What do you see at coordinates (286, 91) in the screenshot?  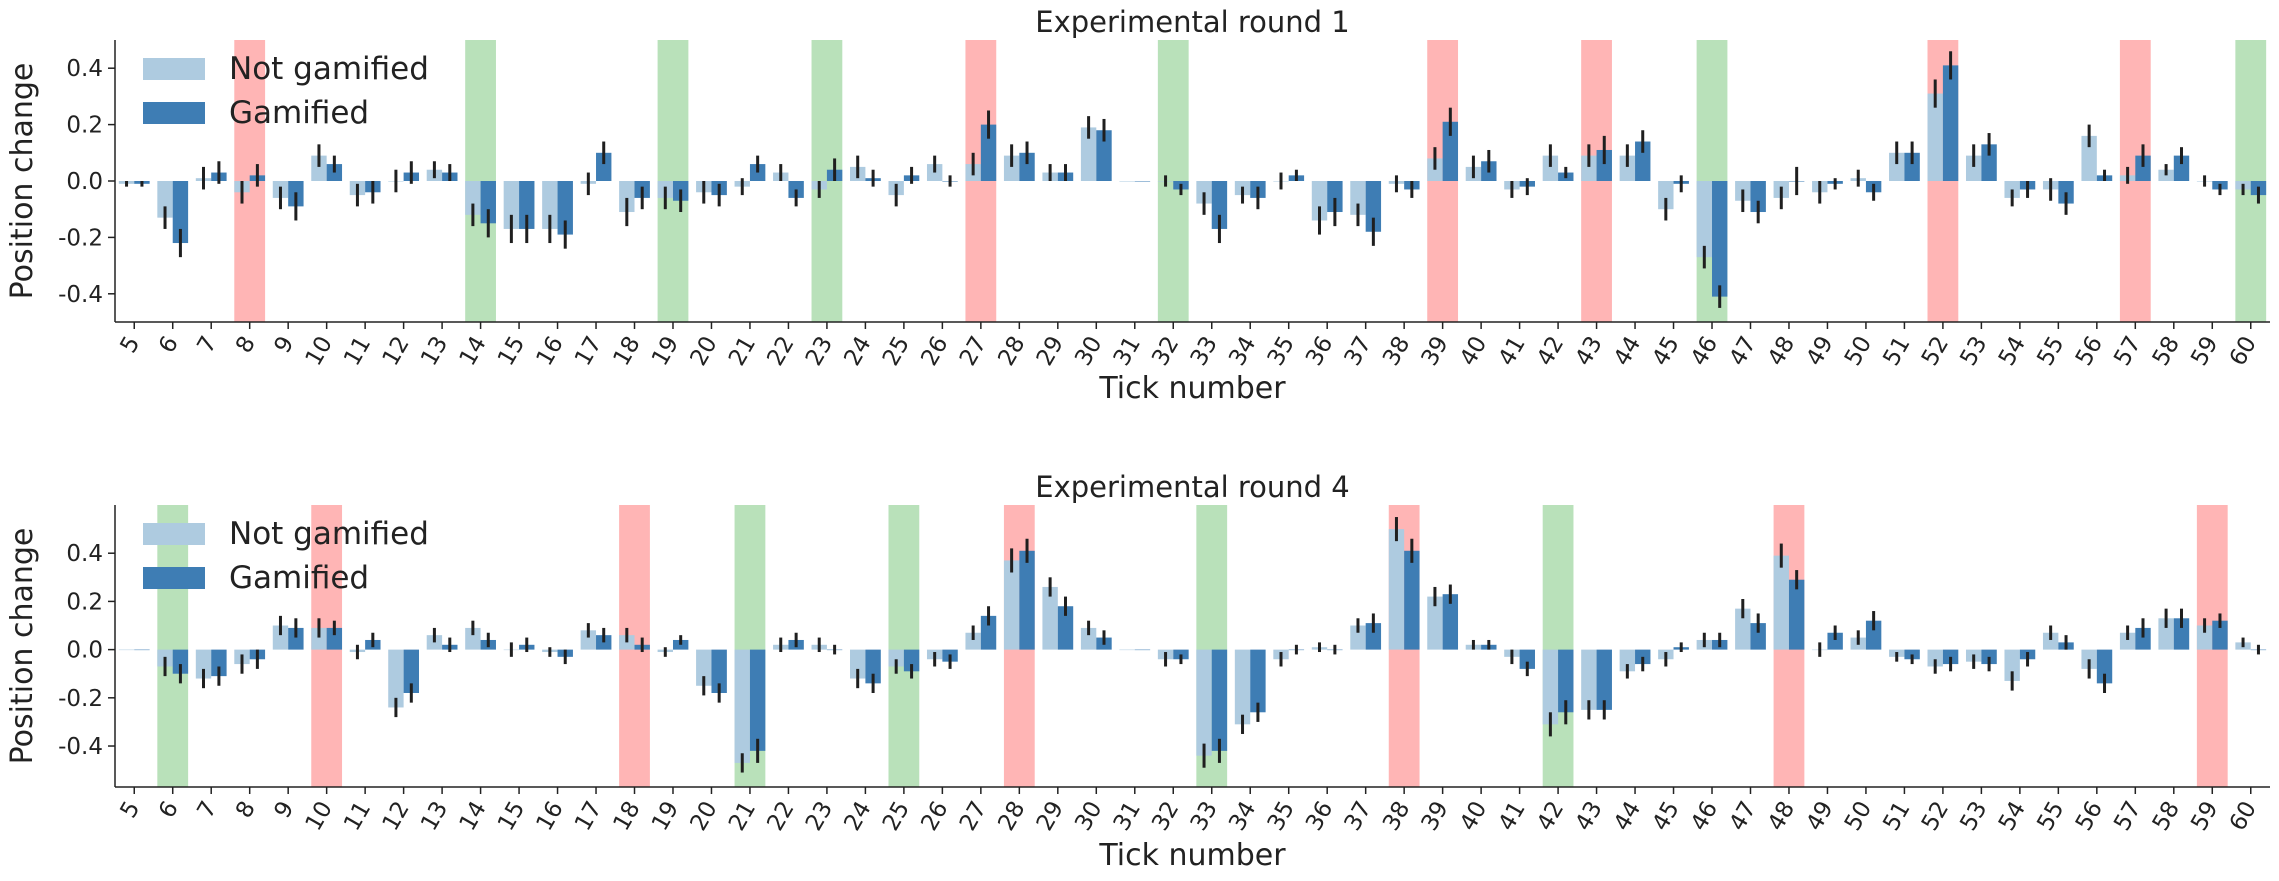 I see `legend: Not gamified Gamified` at bounding box center [286, 91].